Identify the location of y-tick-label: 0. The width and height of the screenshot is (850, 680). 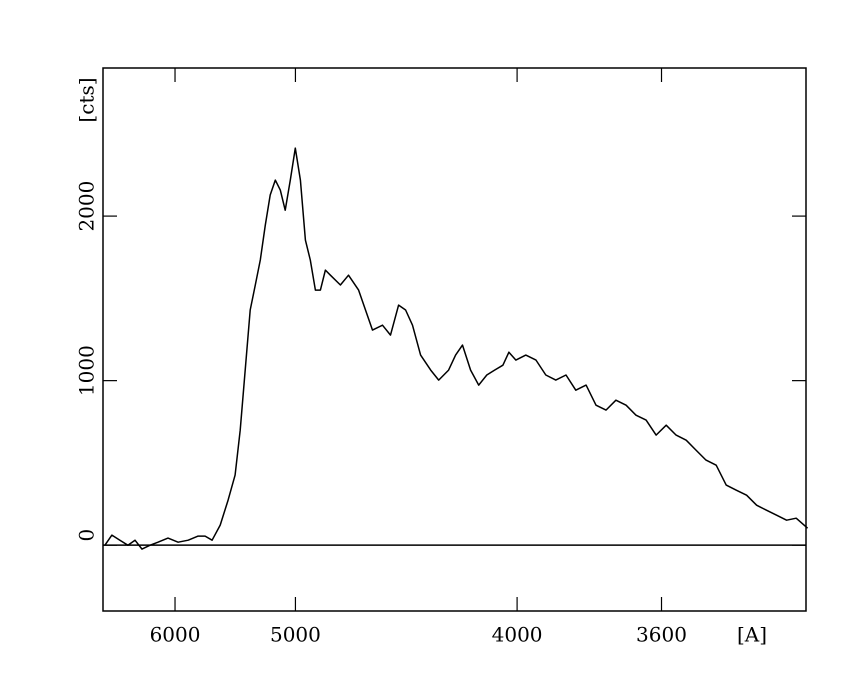
(87, 535).